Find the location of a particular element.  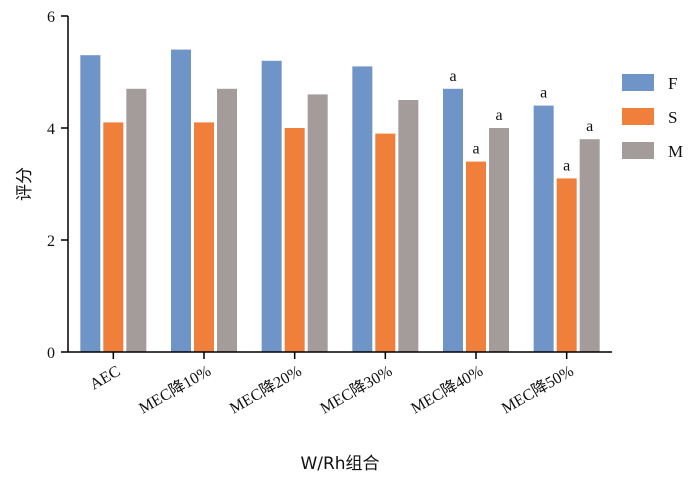

x-tick-label: MEC降50% is located at coordinates (537, 390).